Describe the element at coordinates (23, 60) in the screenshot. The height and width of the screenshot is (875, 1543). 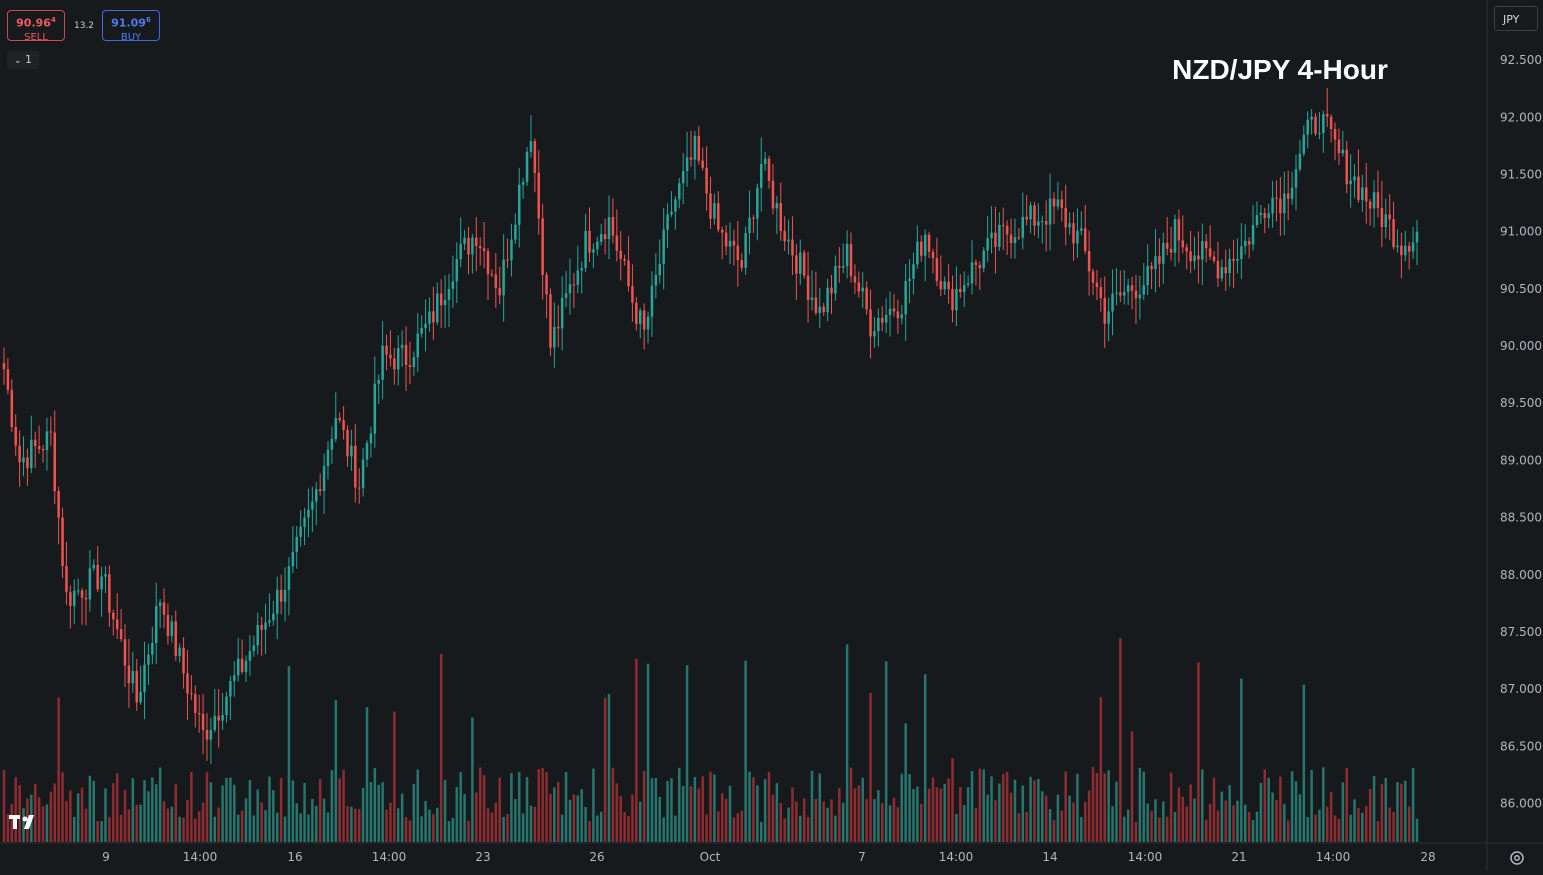
I see `indicator-toggle: ⌄ 1` at that location.